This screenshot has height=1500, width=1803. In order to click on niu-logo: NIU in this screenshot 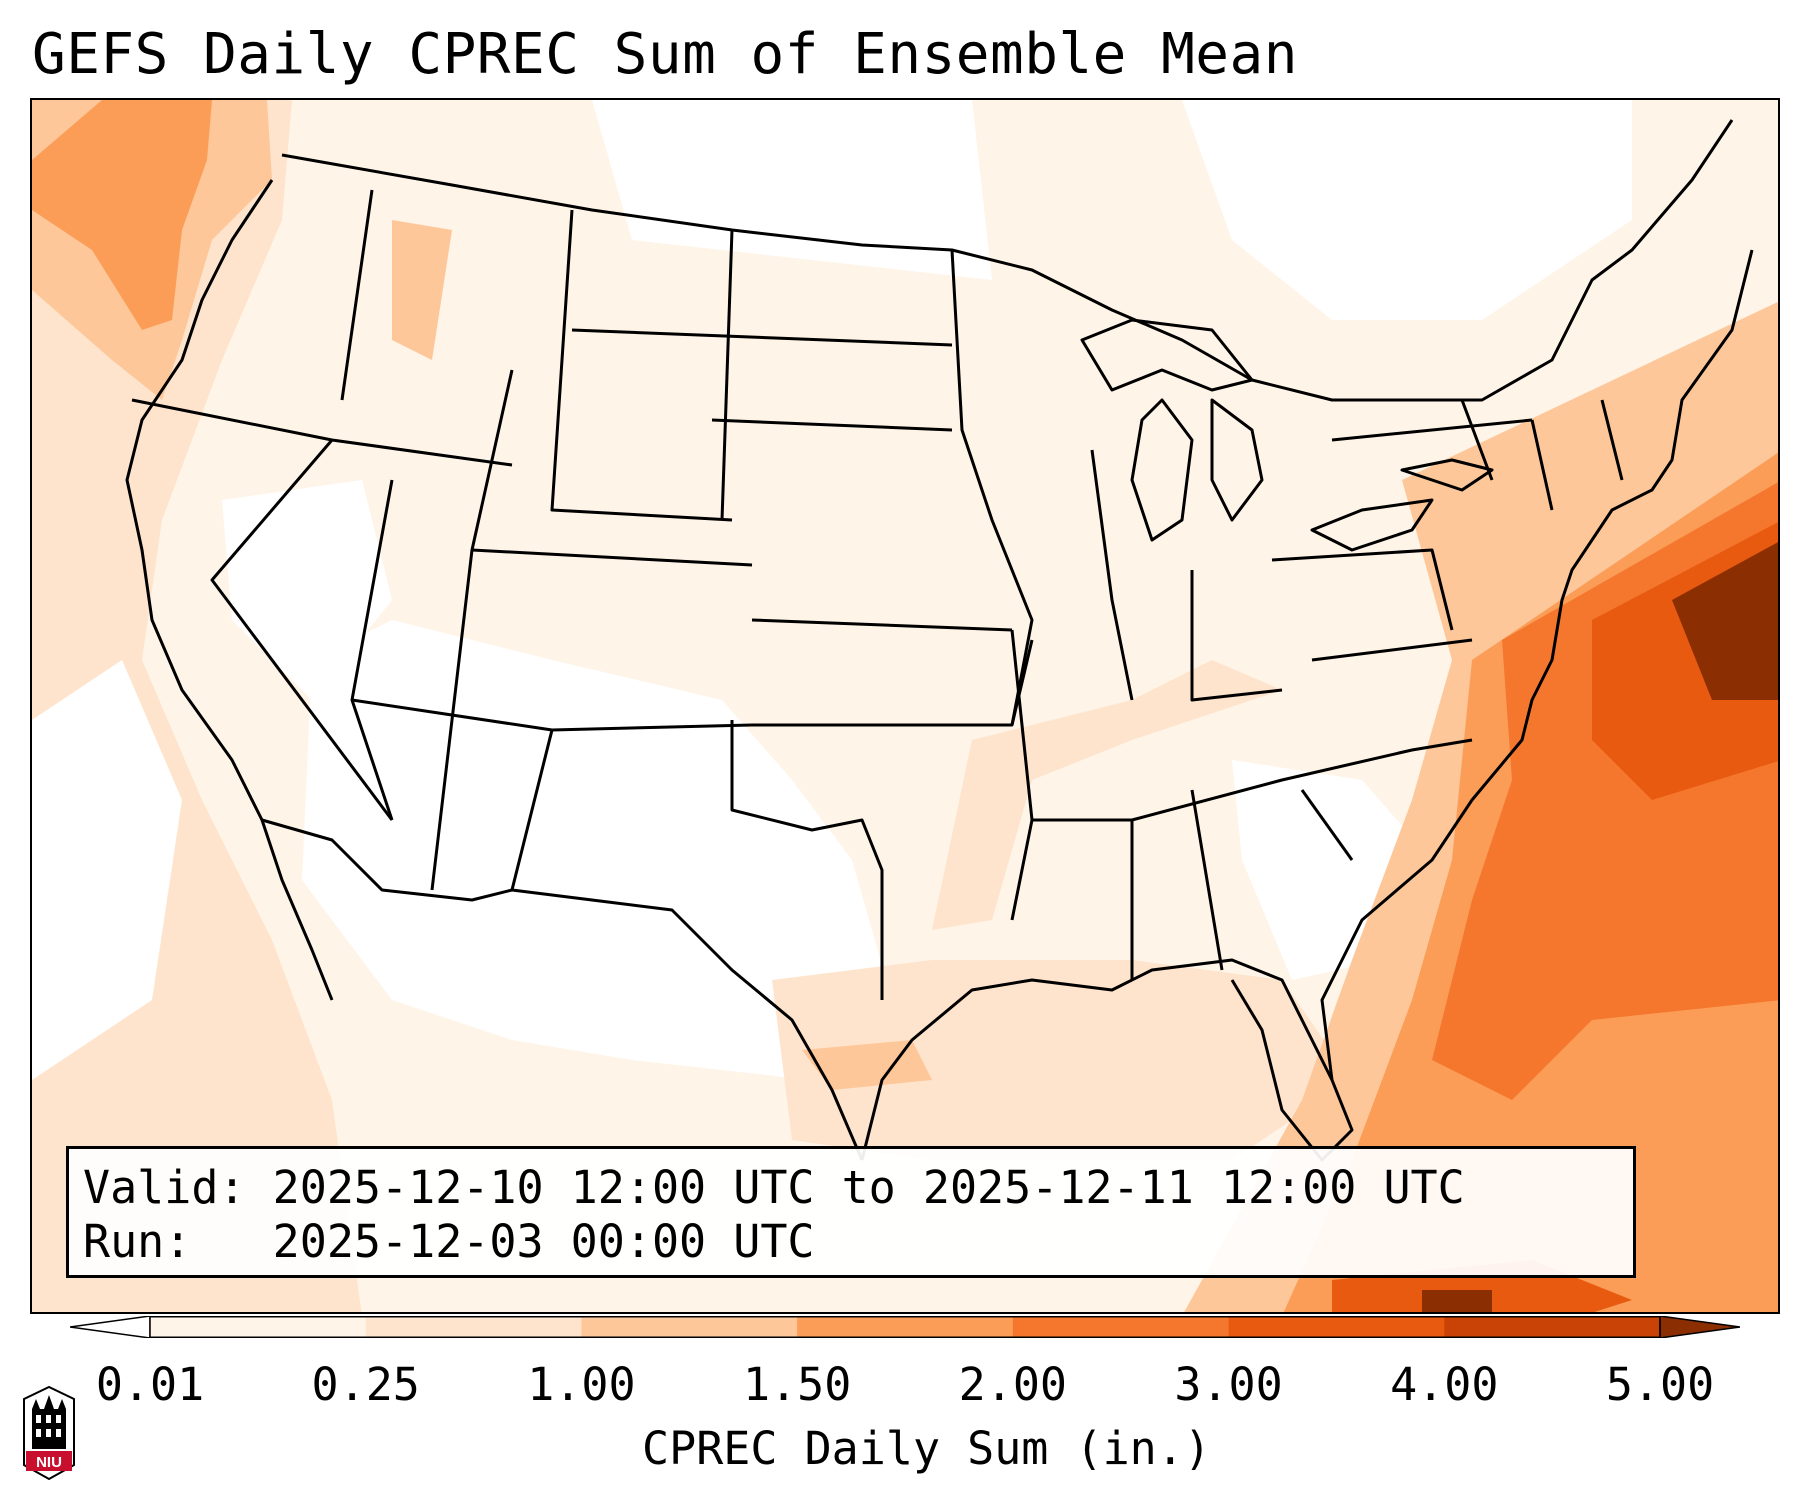, I will do `click(49, 1433)`.